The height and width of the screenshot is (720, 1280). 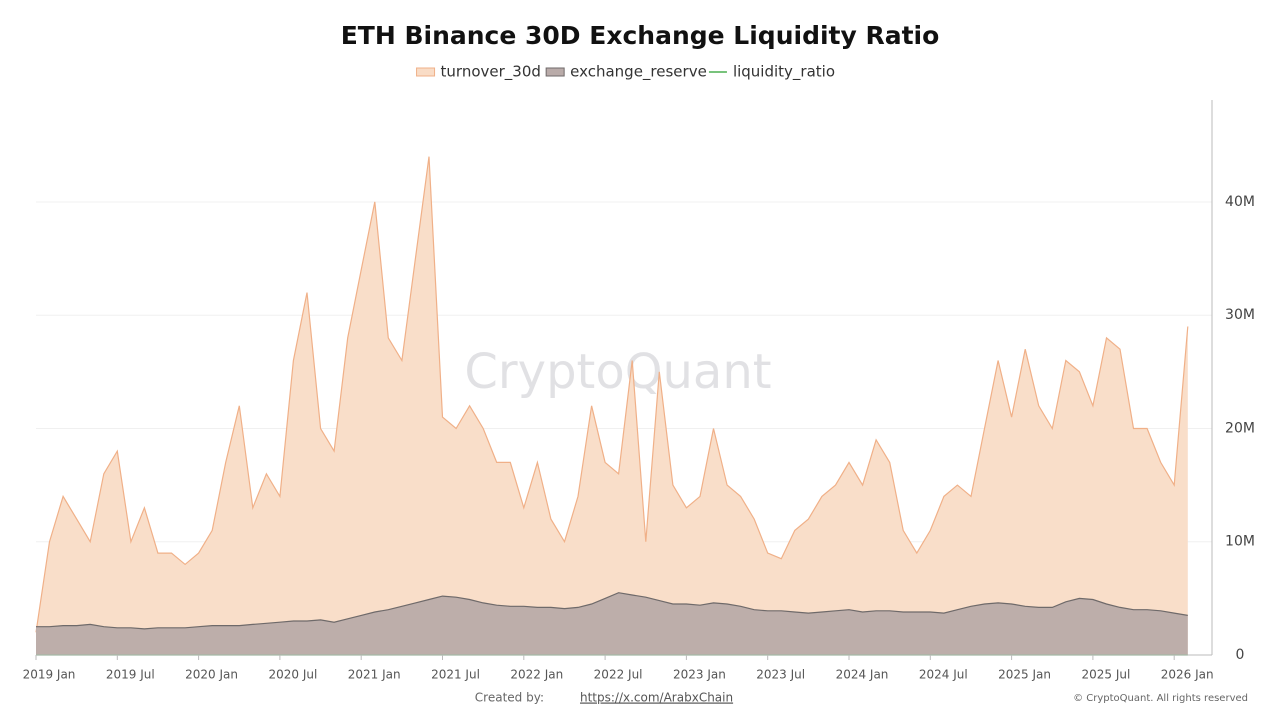 I want to click on x-tick-label: 2022 Jan, so click(x=536, y=675).